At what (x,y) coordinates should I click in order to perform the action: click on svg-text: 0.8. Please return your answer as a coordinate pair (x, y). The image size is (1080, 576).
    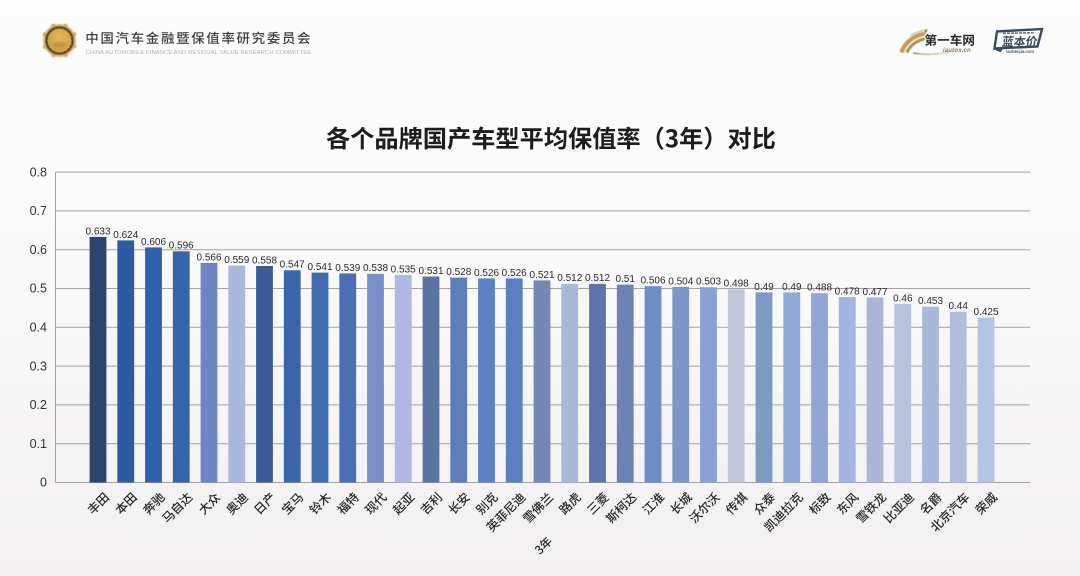
    Looking at the image, I should click on (38, 172).